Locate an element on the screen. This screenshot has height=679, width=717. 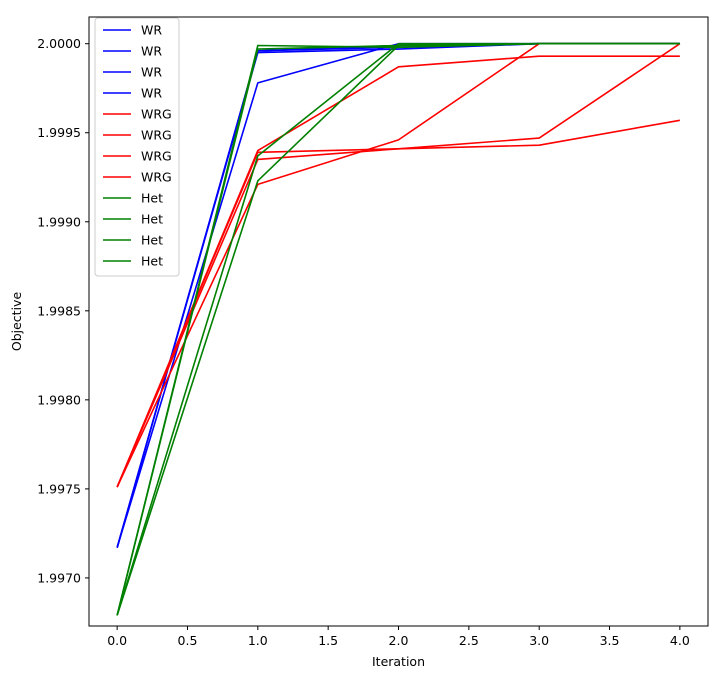
y-tick-label: 2.0000 is located at coordinates (59, 43).